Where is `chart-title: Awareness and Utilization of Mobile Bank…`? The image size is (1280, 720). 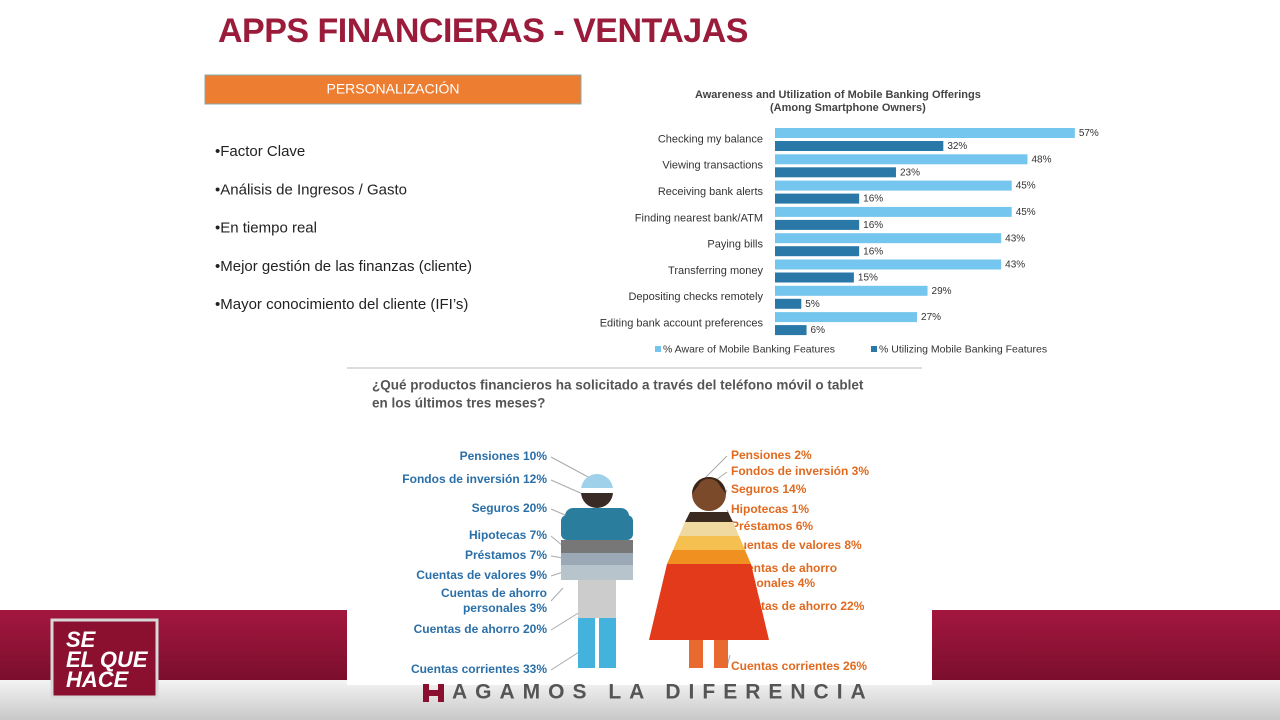
chart-title: Awareness and Utilization of Mobile Bank… is located at coordinates (838, 95).